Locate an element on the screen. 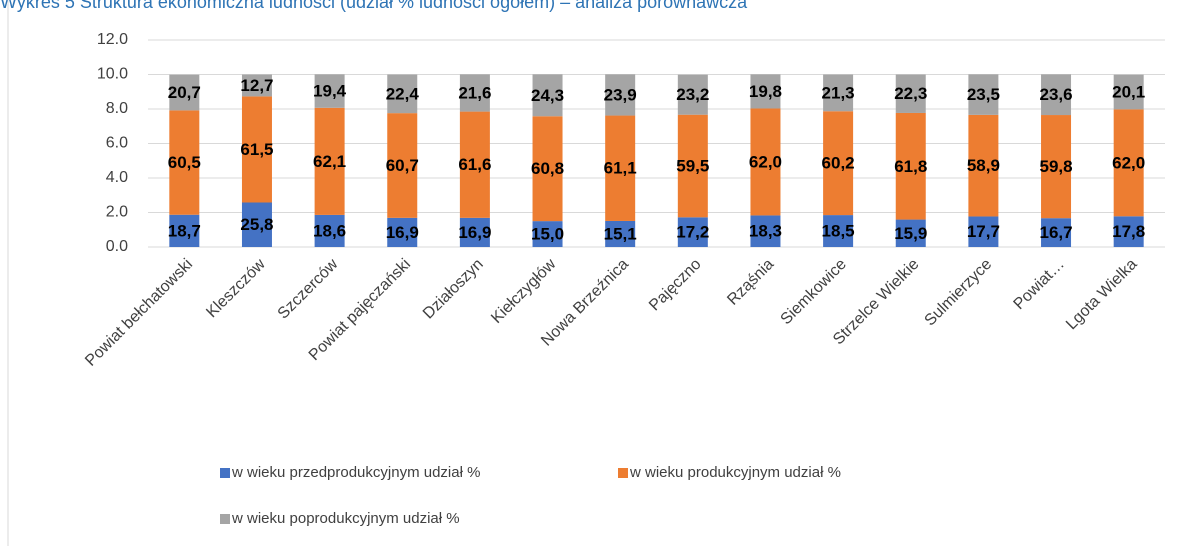 This screenshot has width=1193, height=546. data-label: 22,4 is located at coordinates (403, 93).